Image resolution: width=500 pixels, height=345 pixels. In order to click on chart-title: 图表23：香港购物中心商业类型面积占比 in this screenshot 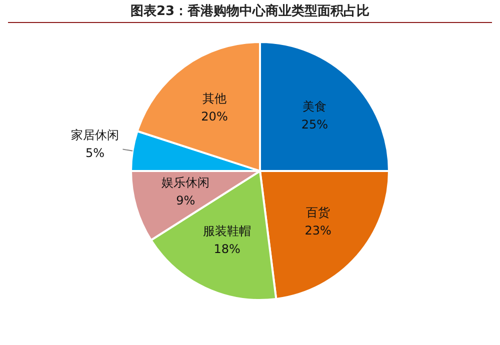, I will do `click(250, 11)`.